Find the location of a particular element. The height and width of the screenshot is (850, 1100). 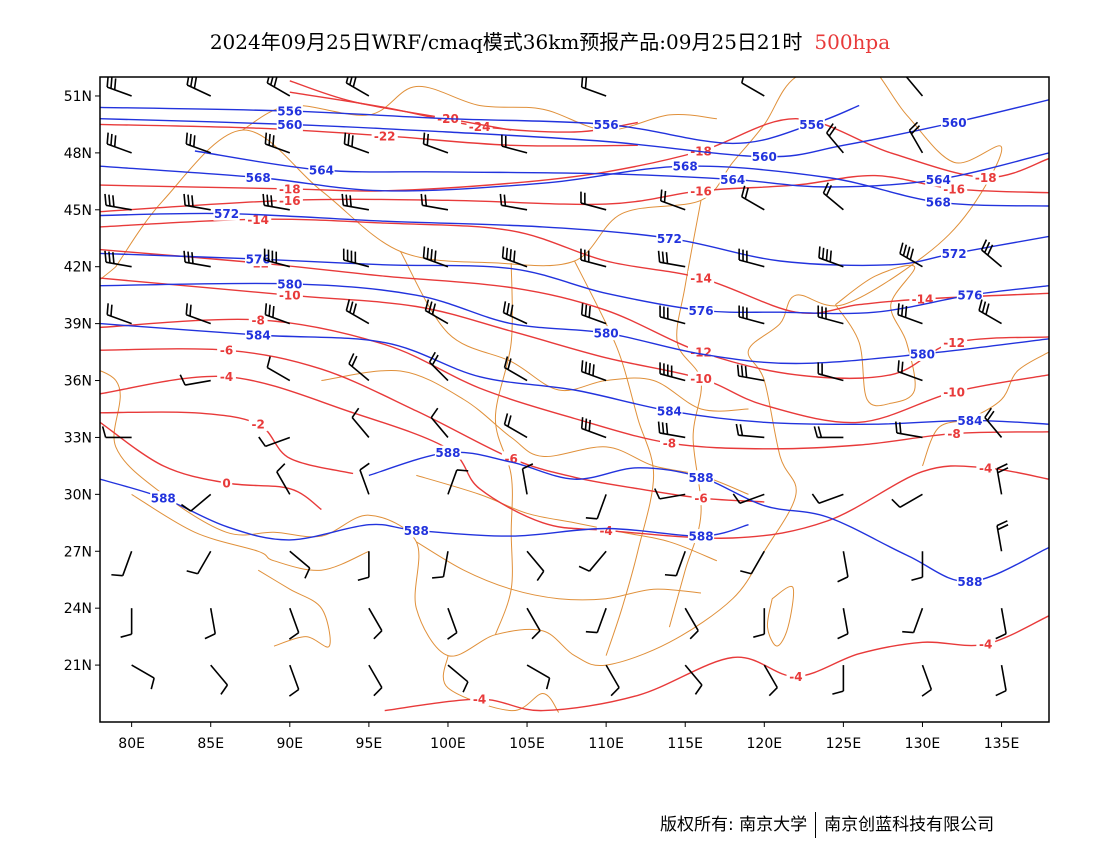

temperature-contour-label: -18 is located at coordinates (986, 178).